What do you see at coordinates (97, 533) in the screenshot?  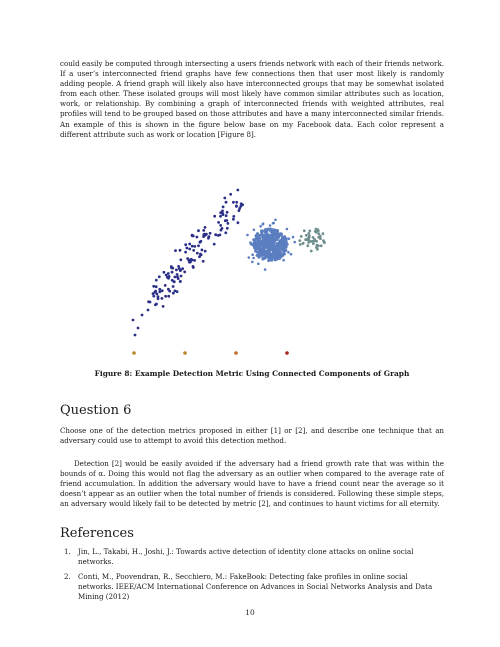 I see `references-heading: References` at bounding box center [97, 533].